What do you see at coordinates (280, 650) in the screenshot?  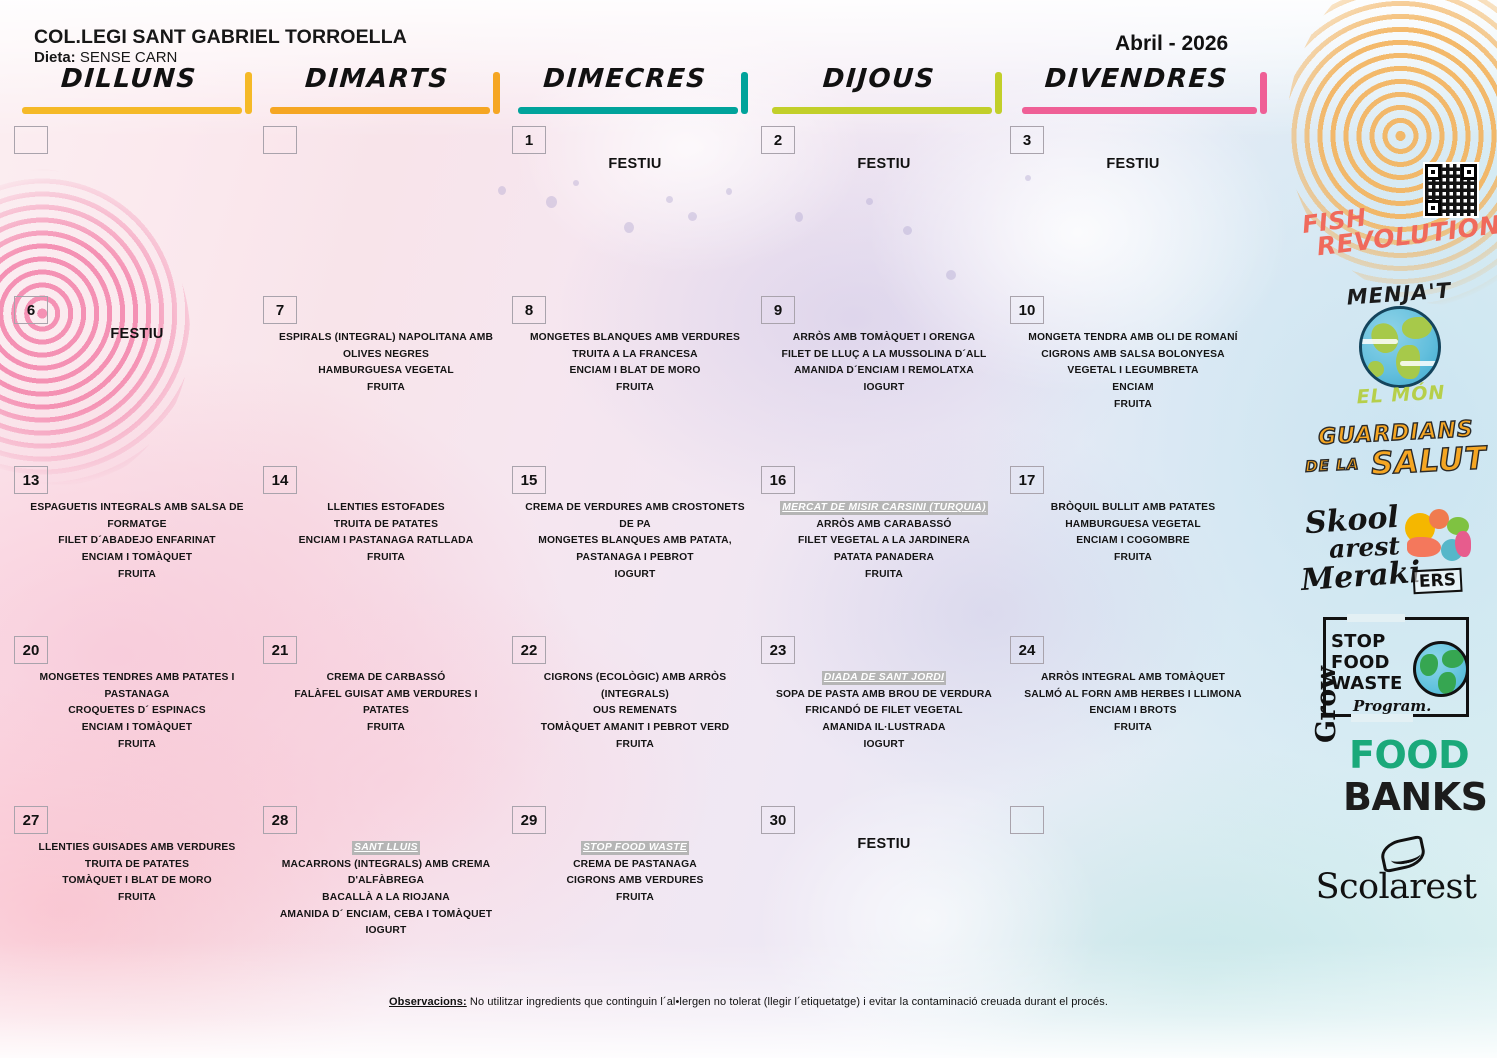 I see `day-number: 21` at bounding box center [280, 650].